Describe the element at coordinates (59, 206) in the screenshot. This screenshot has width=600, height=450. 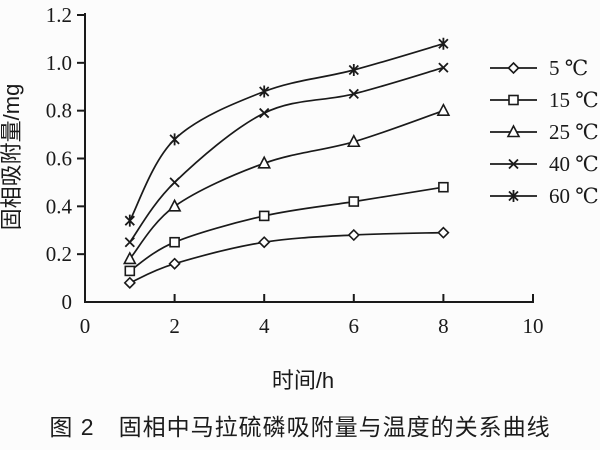
I see `y-tick-label: 0.4` at that location.